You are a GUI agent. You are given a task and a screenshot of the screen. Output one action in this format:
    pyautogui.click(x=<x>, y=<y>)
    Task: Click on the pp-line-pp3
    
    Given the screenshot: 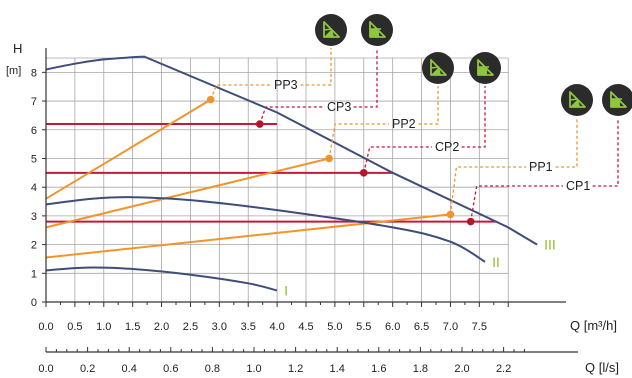 What is the action you would take?
    pyautogui.click(x=128, y=149)
    